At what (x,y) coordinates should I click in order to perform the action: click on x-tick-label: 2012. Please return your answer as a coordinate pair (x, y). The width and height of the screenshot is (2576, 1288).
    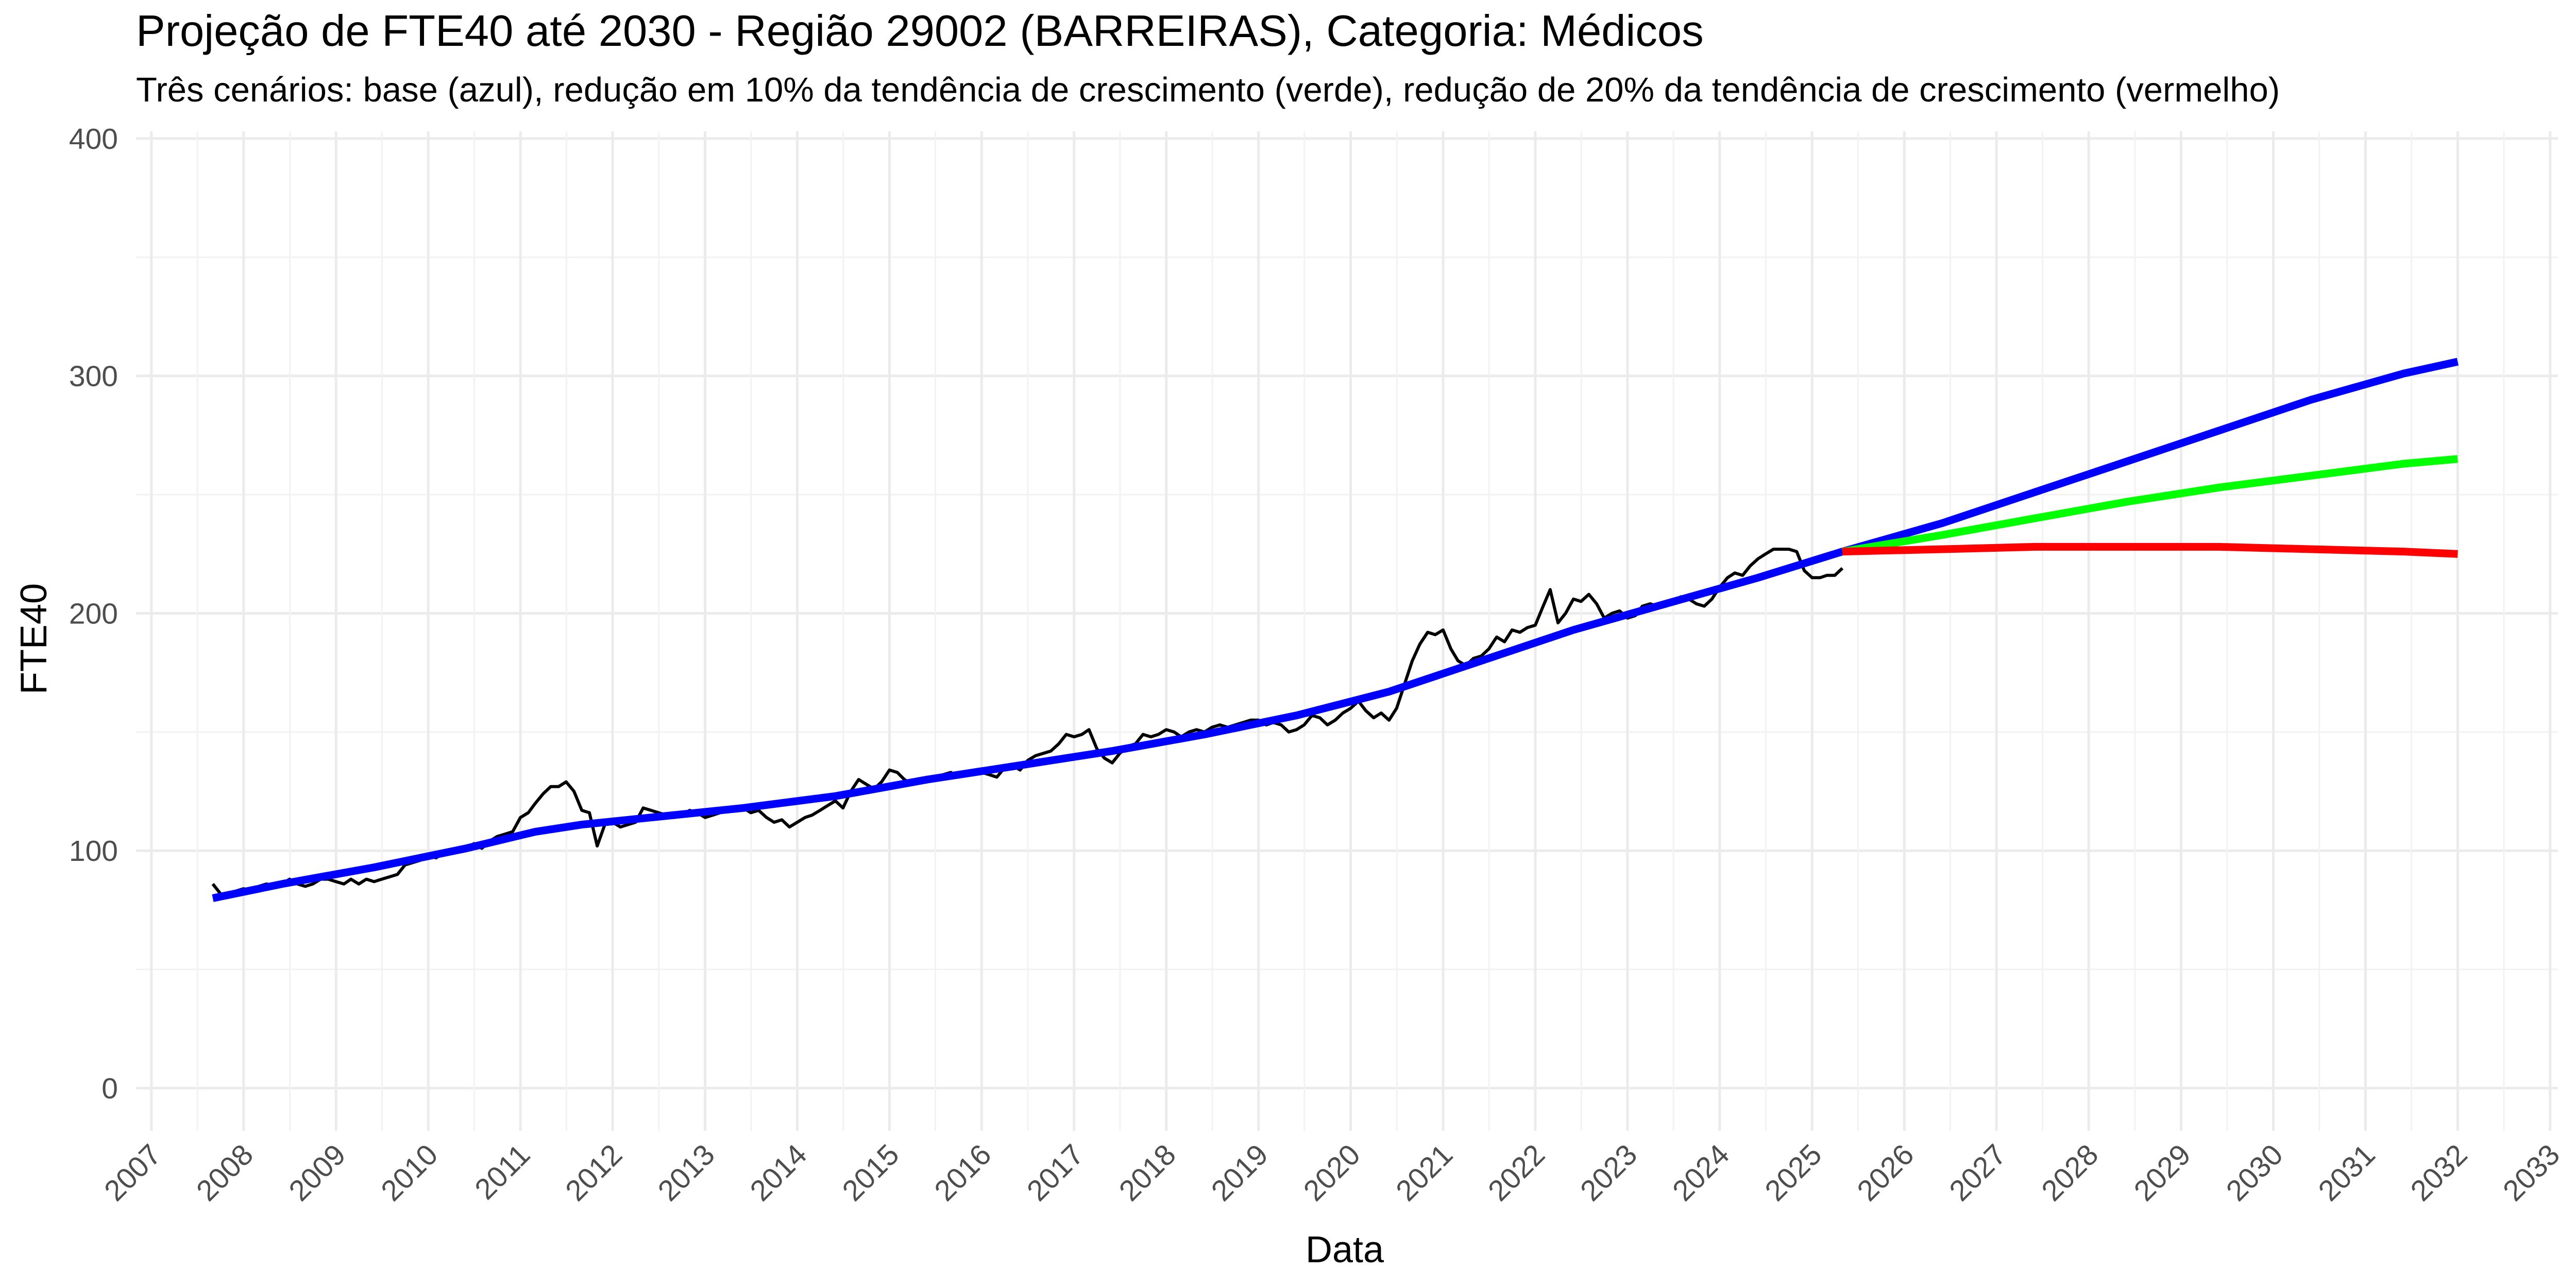
    Looking at the image, I should click on (594, 1173).